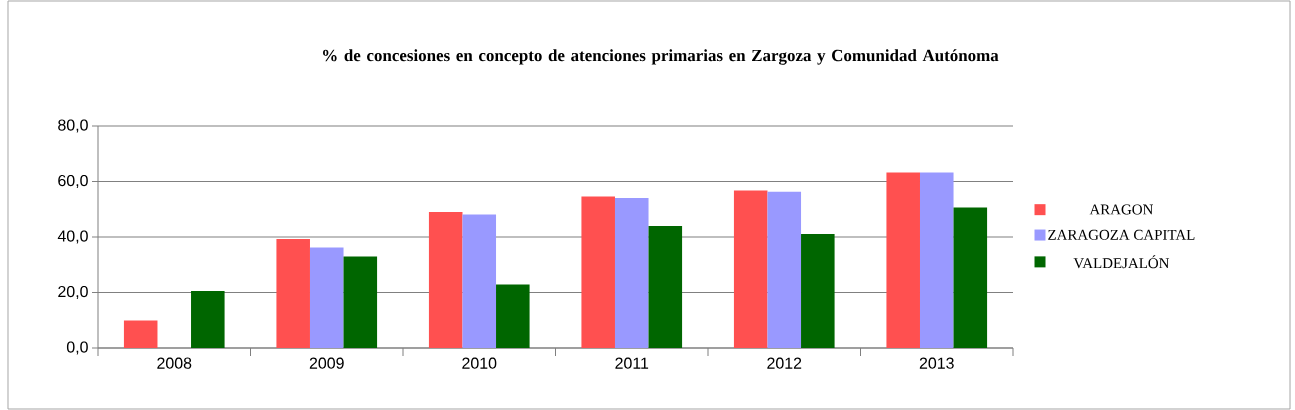 The width and height of the screenshot is (1295, 410). What do you see at coordinates (174, 363) in the screenshot?
I see `x-tick-label: 2008` at bounding box center [174, 363].